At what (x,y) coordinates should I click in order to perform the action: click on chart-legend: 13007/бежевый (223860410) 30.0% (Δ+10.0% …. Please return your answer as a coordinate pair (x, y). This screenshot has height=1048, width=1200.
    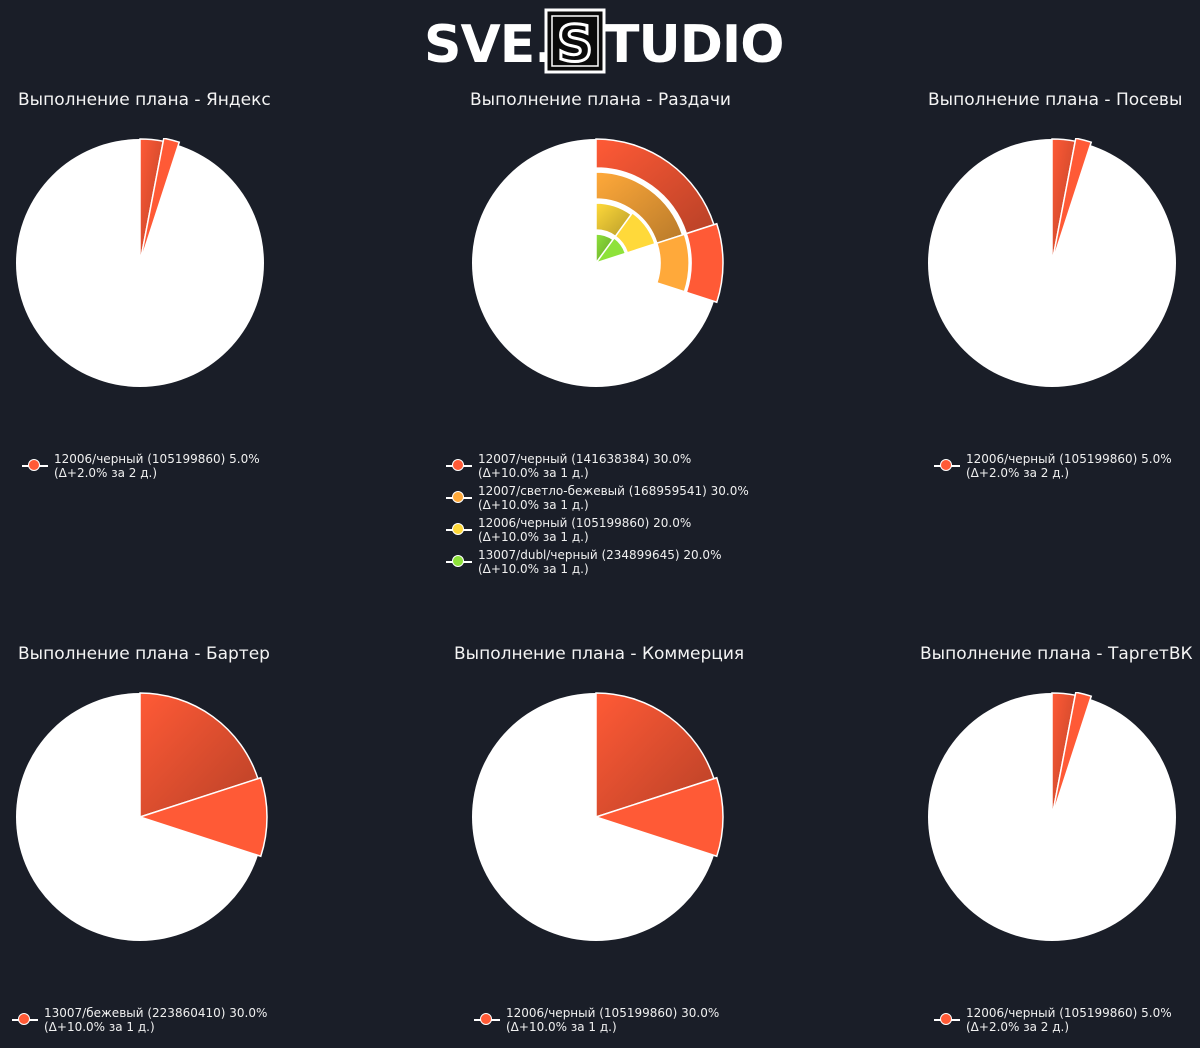
    Looking at the image, I should click on (160, 1022).